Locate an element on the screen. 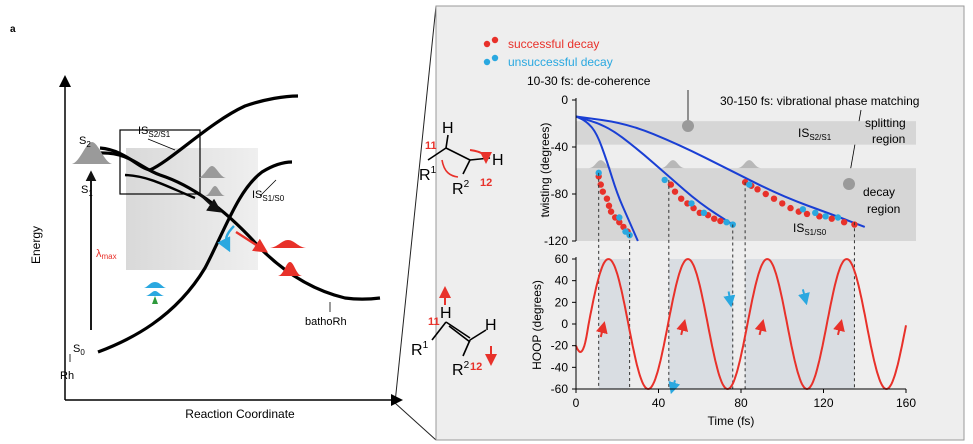 The image size is (973, 444). hoop-shade is located at coordinates (614, 324).